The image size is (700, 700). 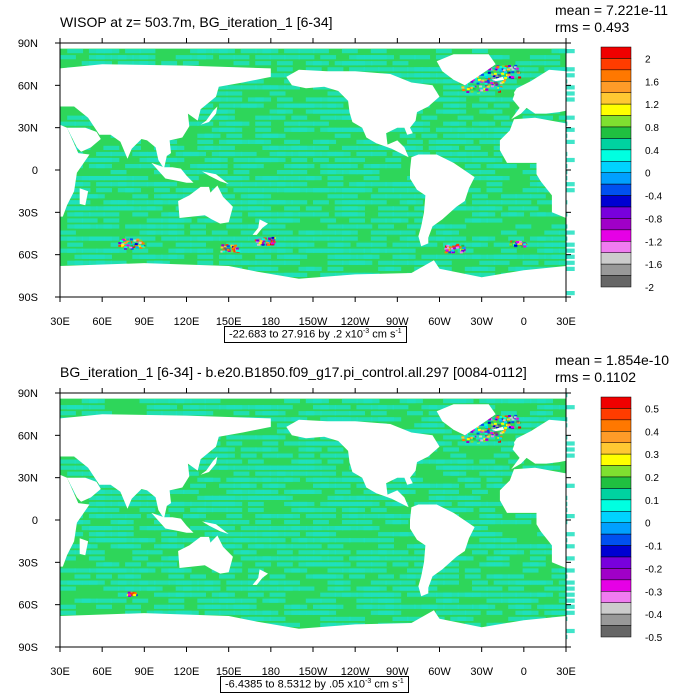 What do you see at coordinates (616, 597) in the screenshot?
I see `colorbar-swatch` at bounding box center [616, 597].